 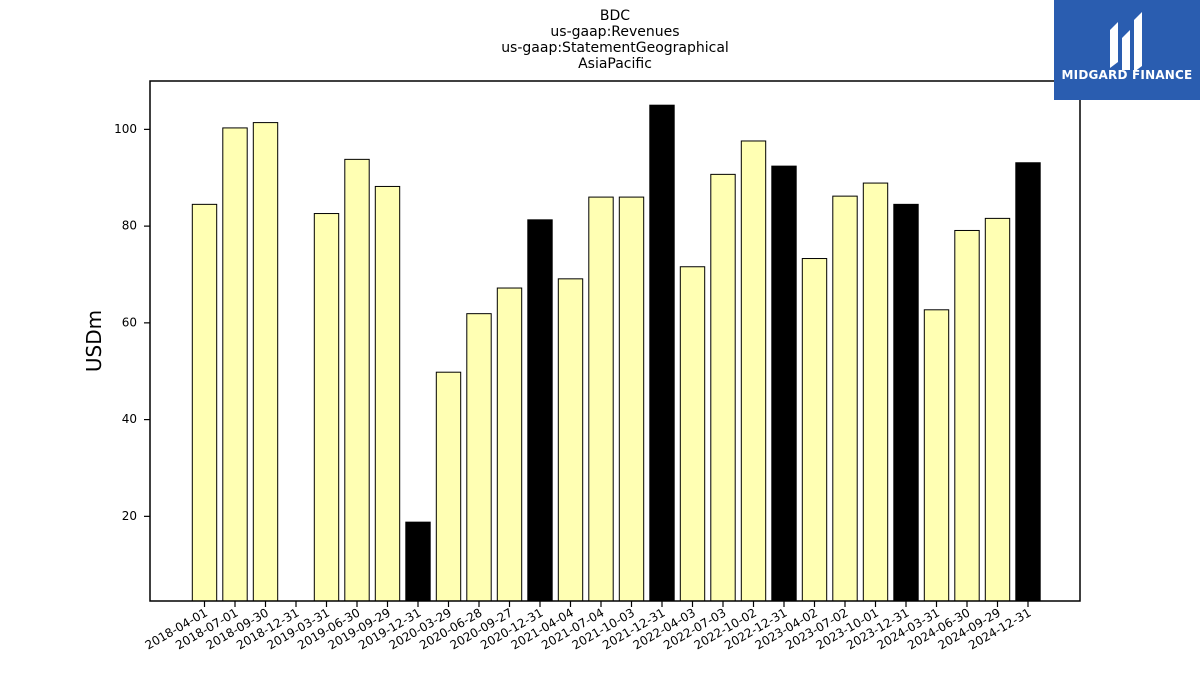 I want to click on y-tick-label: 80, so click(x=129, y=226).